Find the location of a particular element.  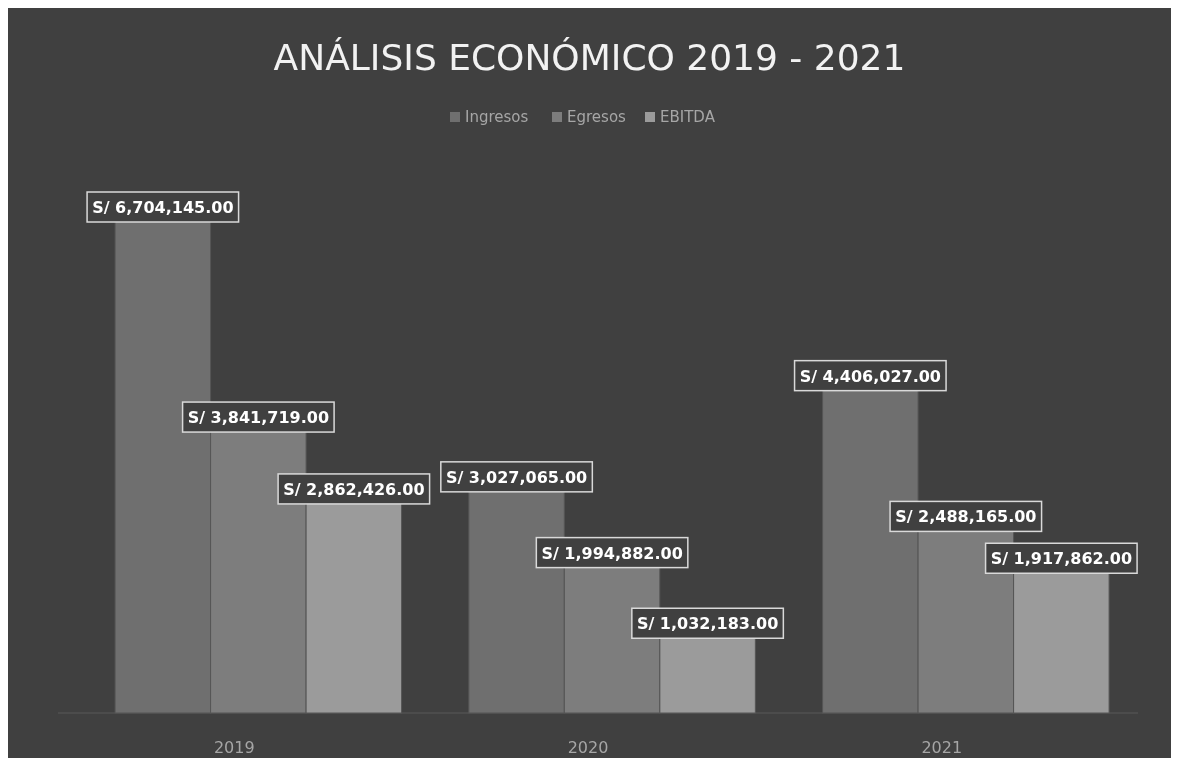

data-label: S/ 1,032,183.00 is located at coordinates (707, 624).